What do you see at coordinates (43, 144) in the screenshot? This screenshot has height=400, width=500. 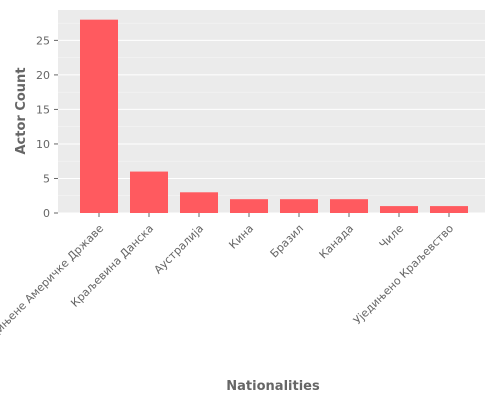 I see `y-tick-label: 10` at bounding box center [43, 144].